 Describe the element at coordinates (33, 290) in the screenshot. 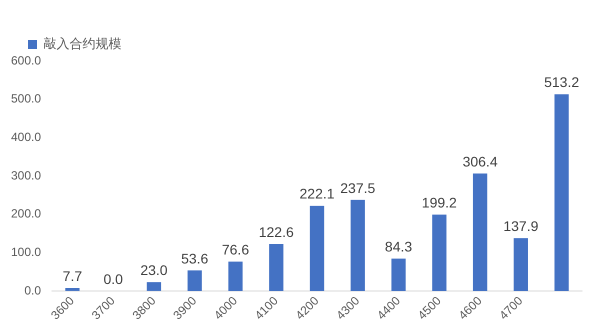

I see `y-tick-label: 0.0` at that location.